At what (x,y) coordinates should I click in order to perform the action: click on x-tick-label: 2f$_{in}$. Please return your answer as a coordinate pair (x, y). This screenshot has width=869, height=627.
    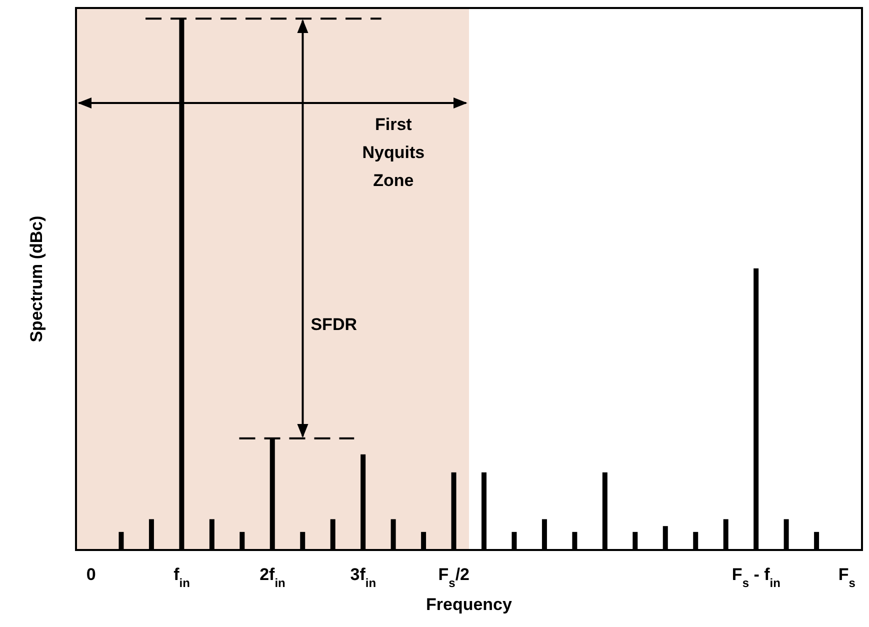
    Looking at the image, I should click on (273, 577).